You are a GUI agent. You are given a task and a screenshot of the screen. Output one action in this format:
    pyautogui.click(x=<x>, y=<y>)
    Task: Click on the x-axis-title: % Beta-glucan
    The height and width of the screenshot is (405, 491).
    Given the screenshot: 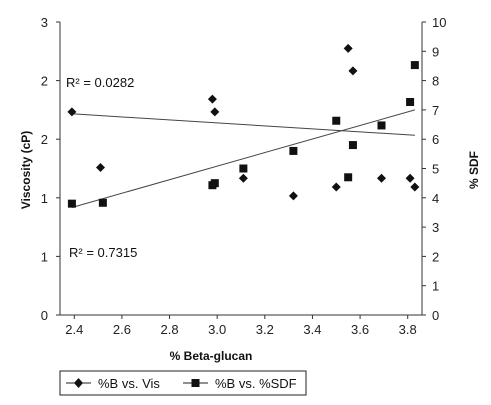 What is the action you would take?
    pyautogui.click(x=211, y=356)
    